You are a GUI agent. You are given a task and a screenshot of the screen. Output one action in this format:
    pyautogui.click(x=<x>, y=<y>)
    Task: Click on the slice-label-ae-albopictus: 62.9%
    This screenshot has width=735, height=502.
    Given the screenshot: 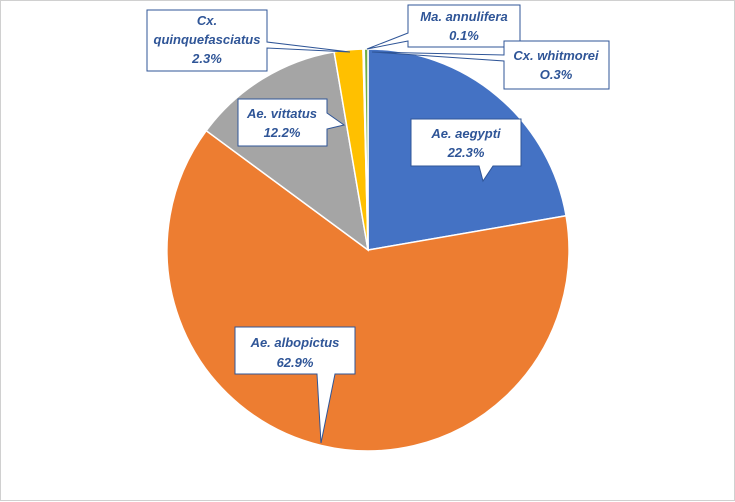 What is the action you would take?
    pyautogui.click(x=295, y=362)
    